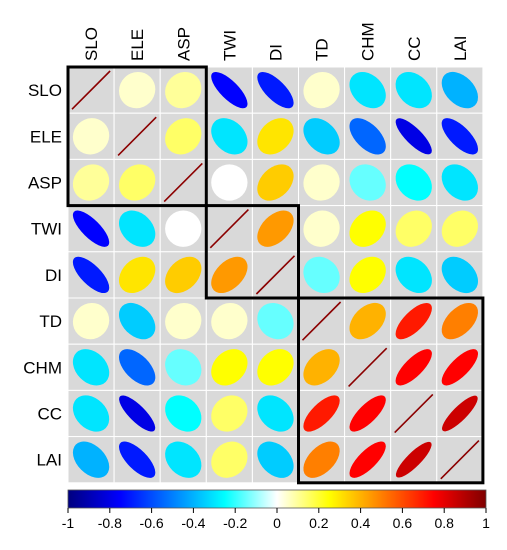 The width and height of the screenshot is (507, 550). What do you see at coordinates (361, 523) in the screenshot?
I see `colorbar-tick-label: 0.4` at bounding box center [361, 523].